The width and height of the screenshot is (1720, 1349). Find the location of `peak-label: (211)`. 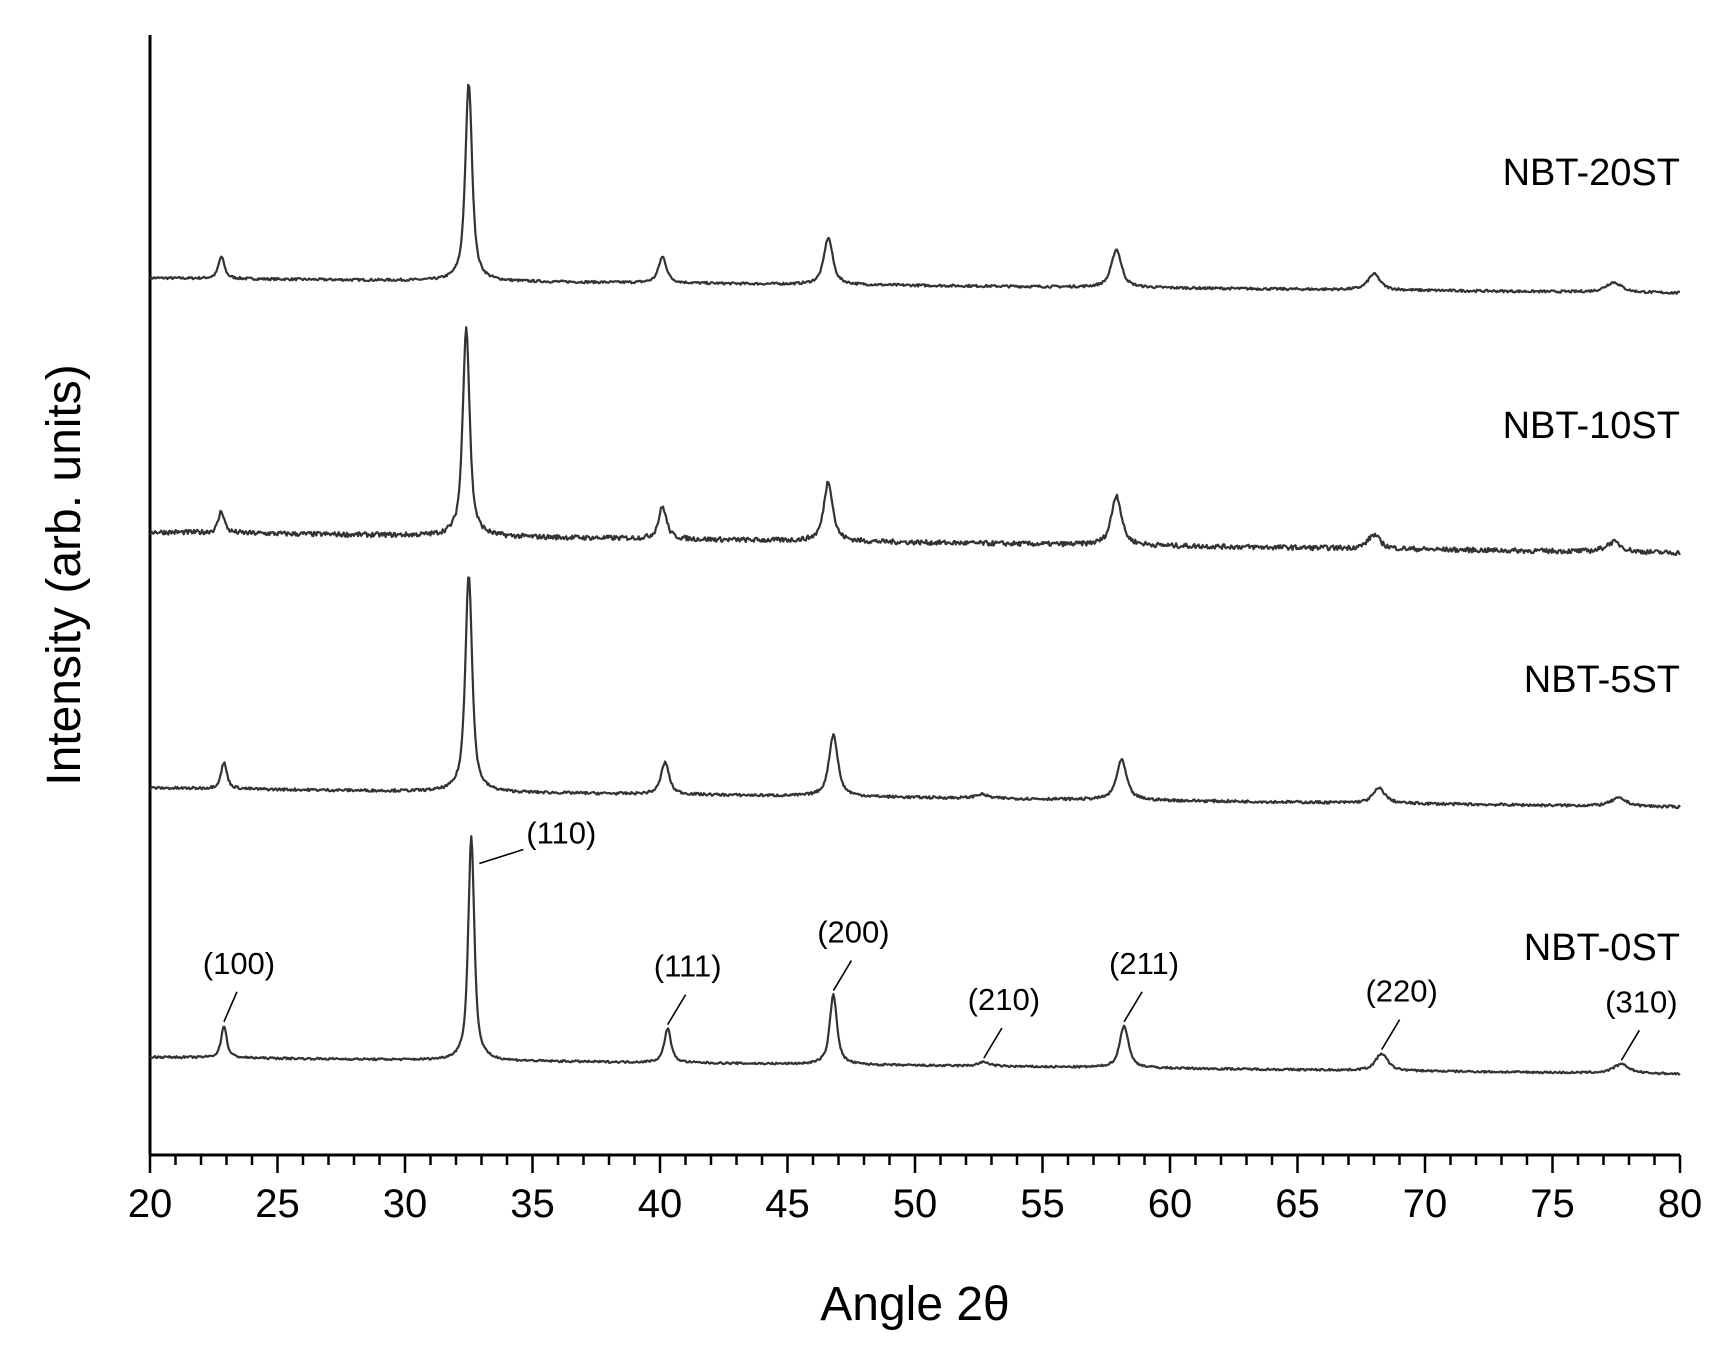

peak-label: (211) is located at coordinates (1144, 963).